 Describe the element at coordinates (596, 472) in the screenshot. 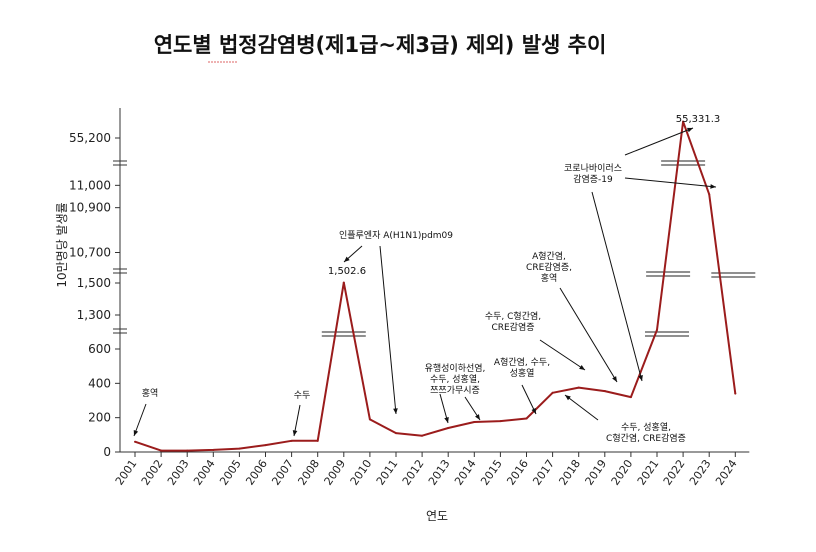

I see `x-tick-label: 2019` at that location.